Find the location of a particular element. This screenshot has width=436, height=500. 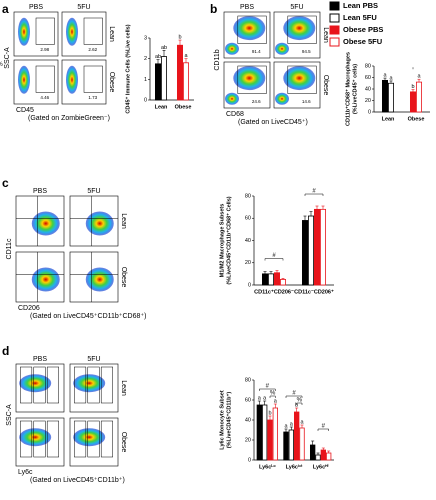

gate-value: 4.46 is located at coordinates (44, 97).